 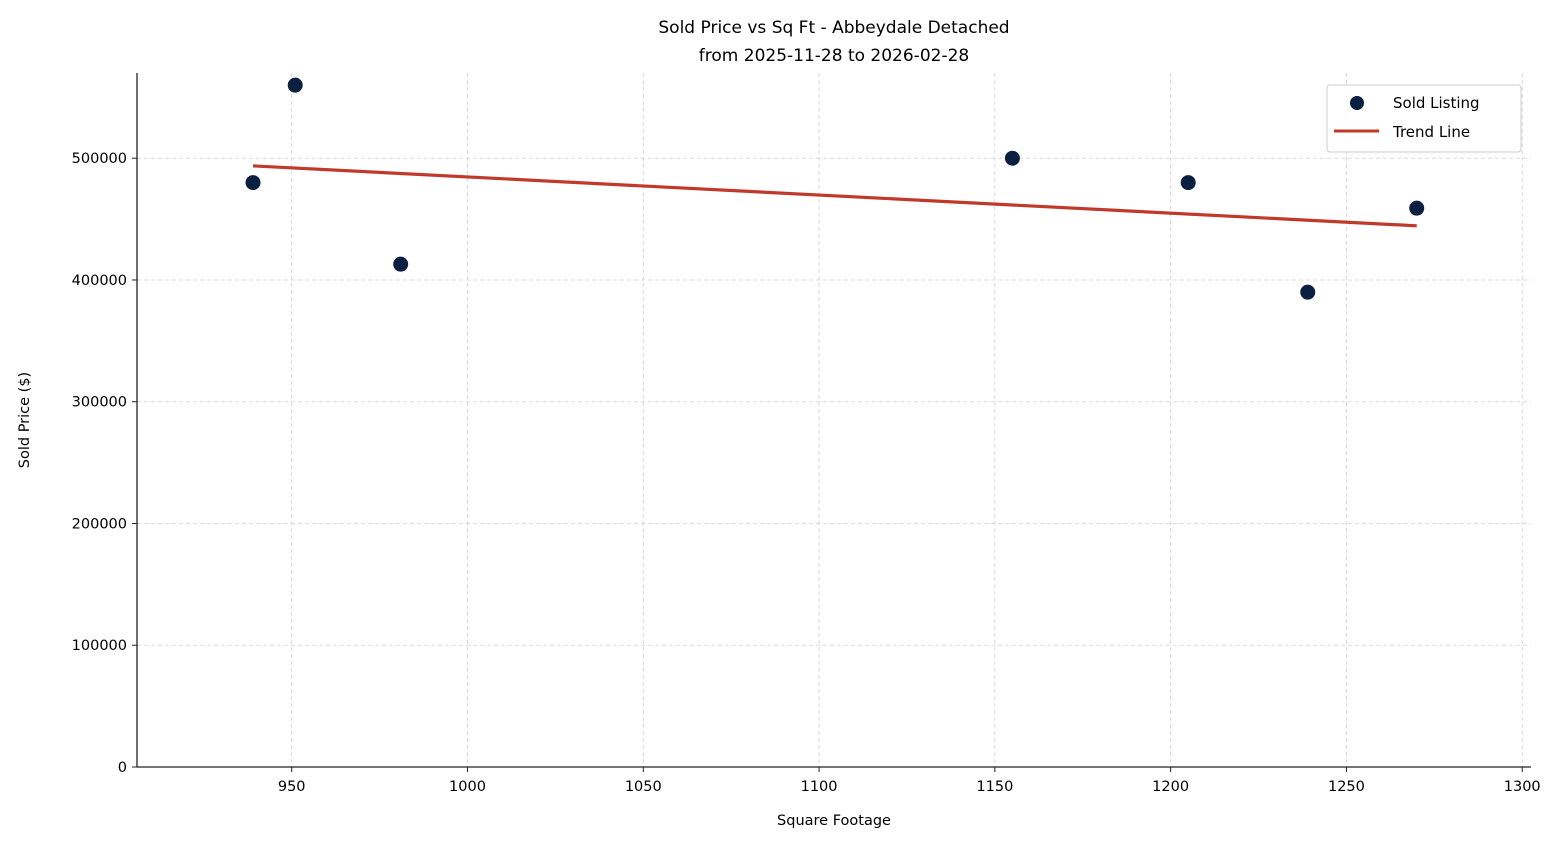 What do you see at coordinates (99, 646) in the screenshot?
I see `y-tick-label: 100000` at bounding box center [99, 646].